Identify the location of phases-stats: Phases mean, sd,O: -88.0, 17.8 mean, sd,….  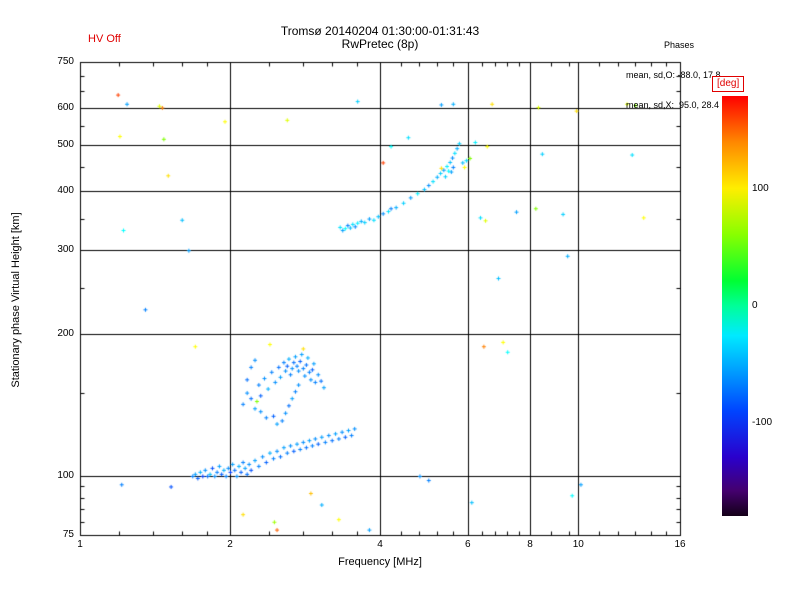
(711, 75).